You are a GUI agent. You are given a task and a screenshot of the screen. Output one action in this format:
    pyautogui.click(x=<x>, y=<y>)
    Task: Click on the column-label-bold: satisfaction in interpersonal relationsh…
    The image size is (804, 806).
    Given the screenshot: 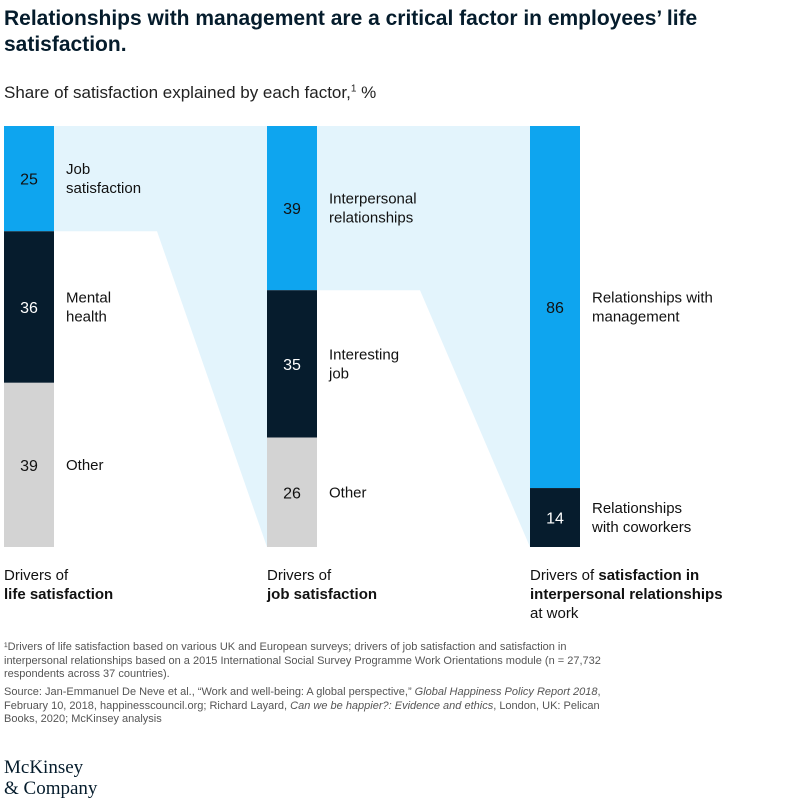 What is the action you would take?
    pyautogui.click(x=626, y=585)
    